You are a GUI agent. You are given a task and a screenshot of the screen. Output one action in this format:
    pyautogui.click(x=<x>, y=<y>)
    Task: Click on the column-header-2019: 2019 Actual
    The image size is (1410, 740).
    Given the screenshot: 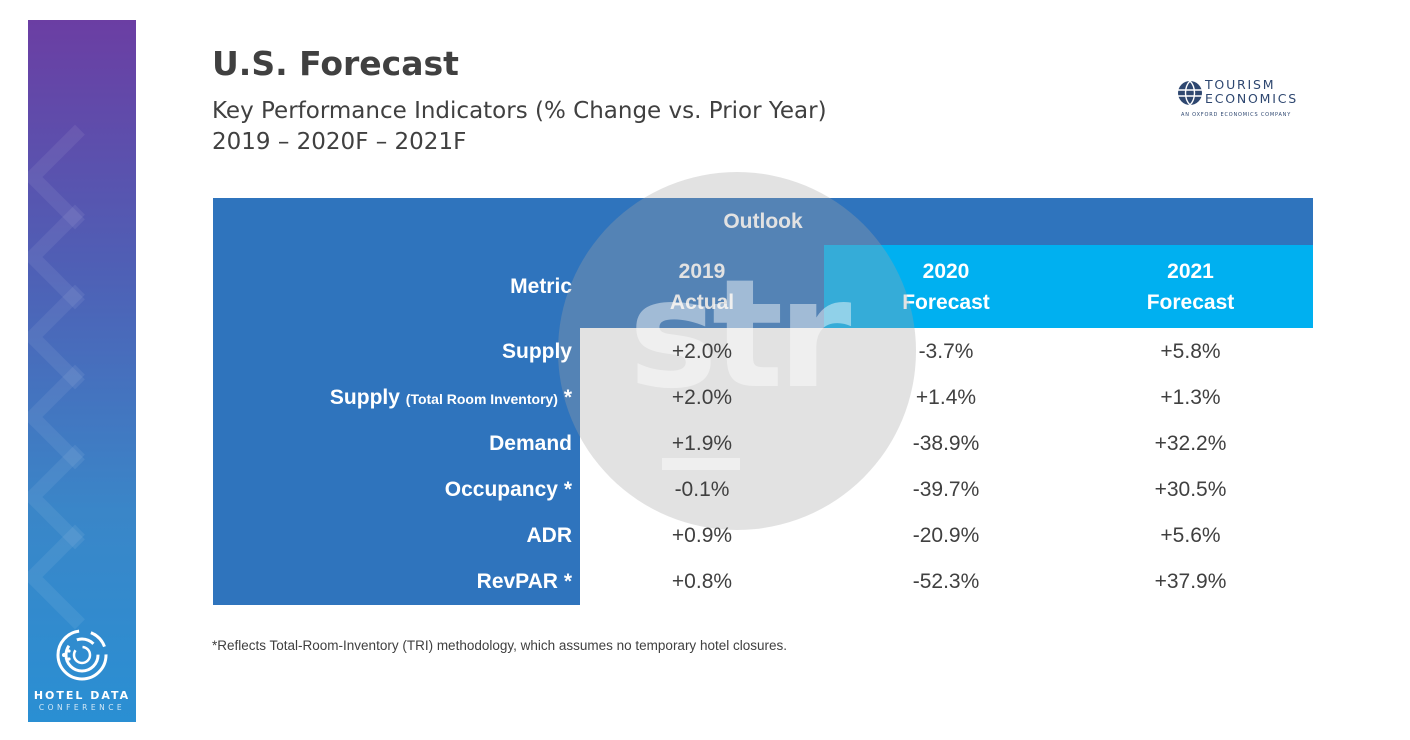 What is the action you would take?
    pyautogui.click(x=702, y=287)
    